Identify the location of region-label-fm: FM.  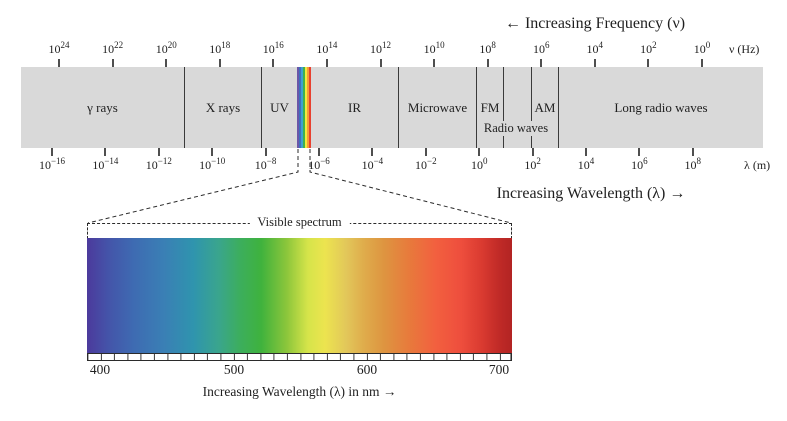
(490, 107).